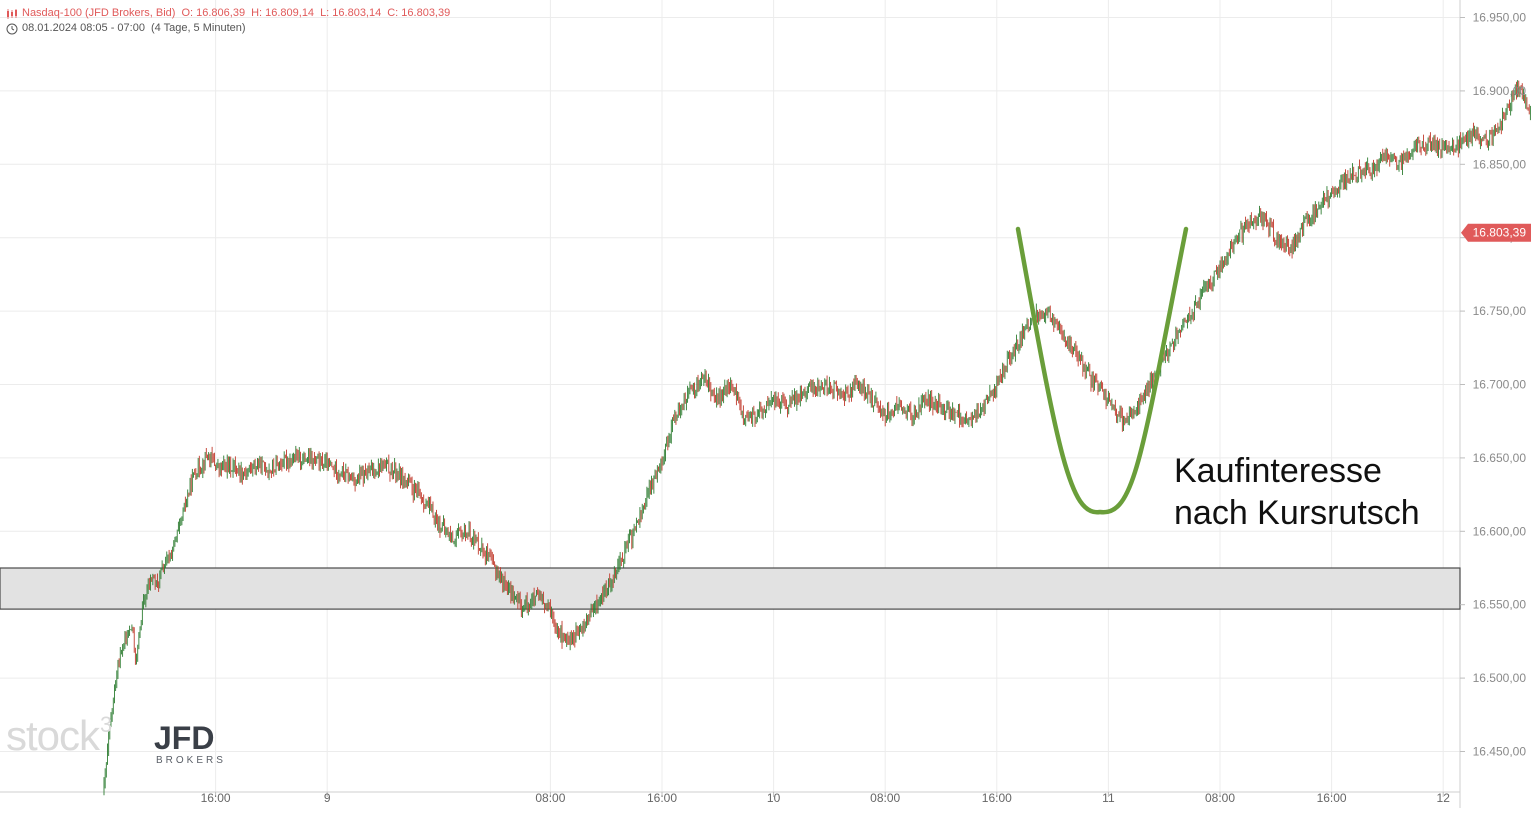 This screenshot has width=1531, height=813. I want to click on last-price-label: 16.803,39, so click(1500, 233).